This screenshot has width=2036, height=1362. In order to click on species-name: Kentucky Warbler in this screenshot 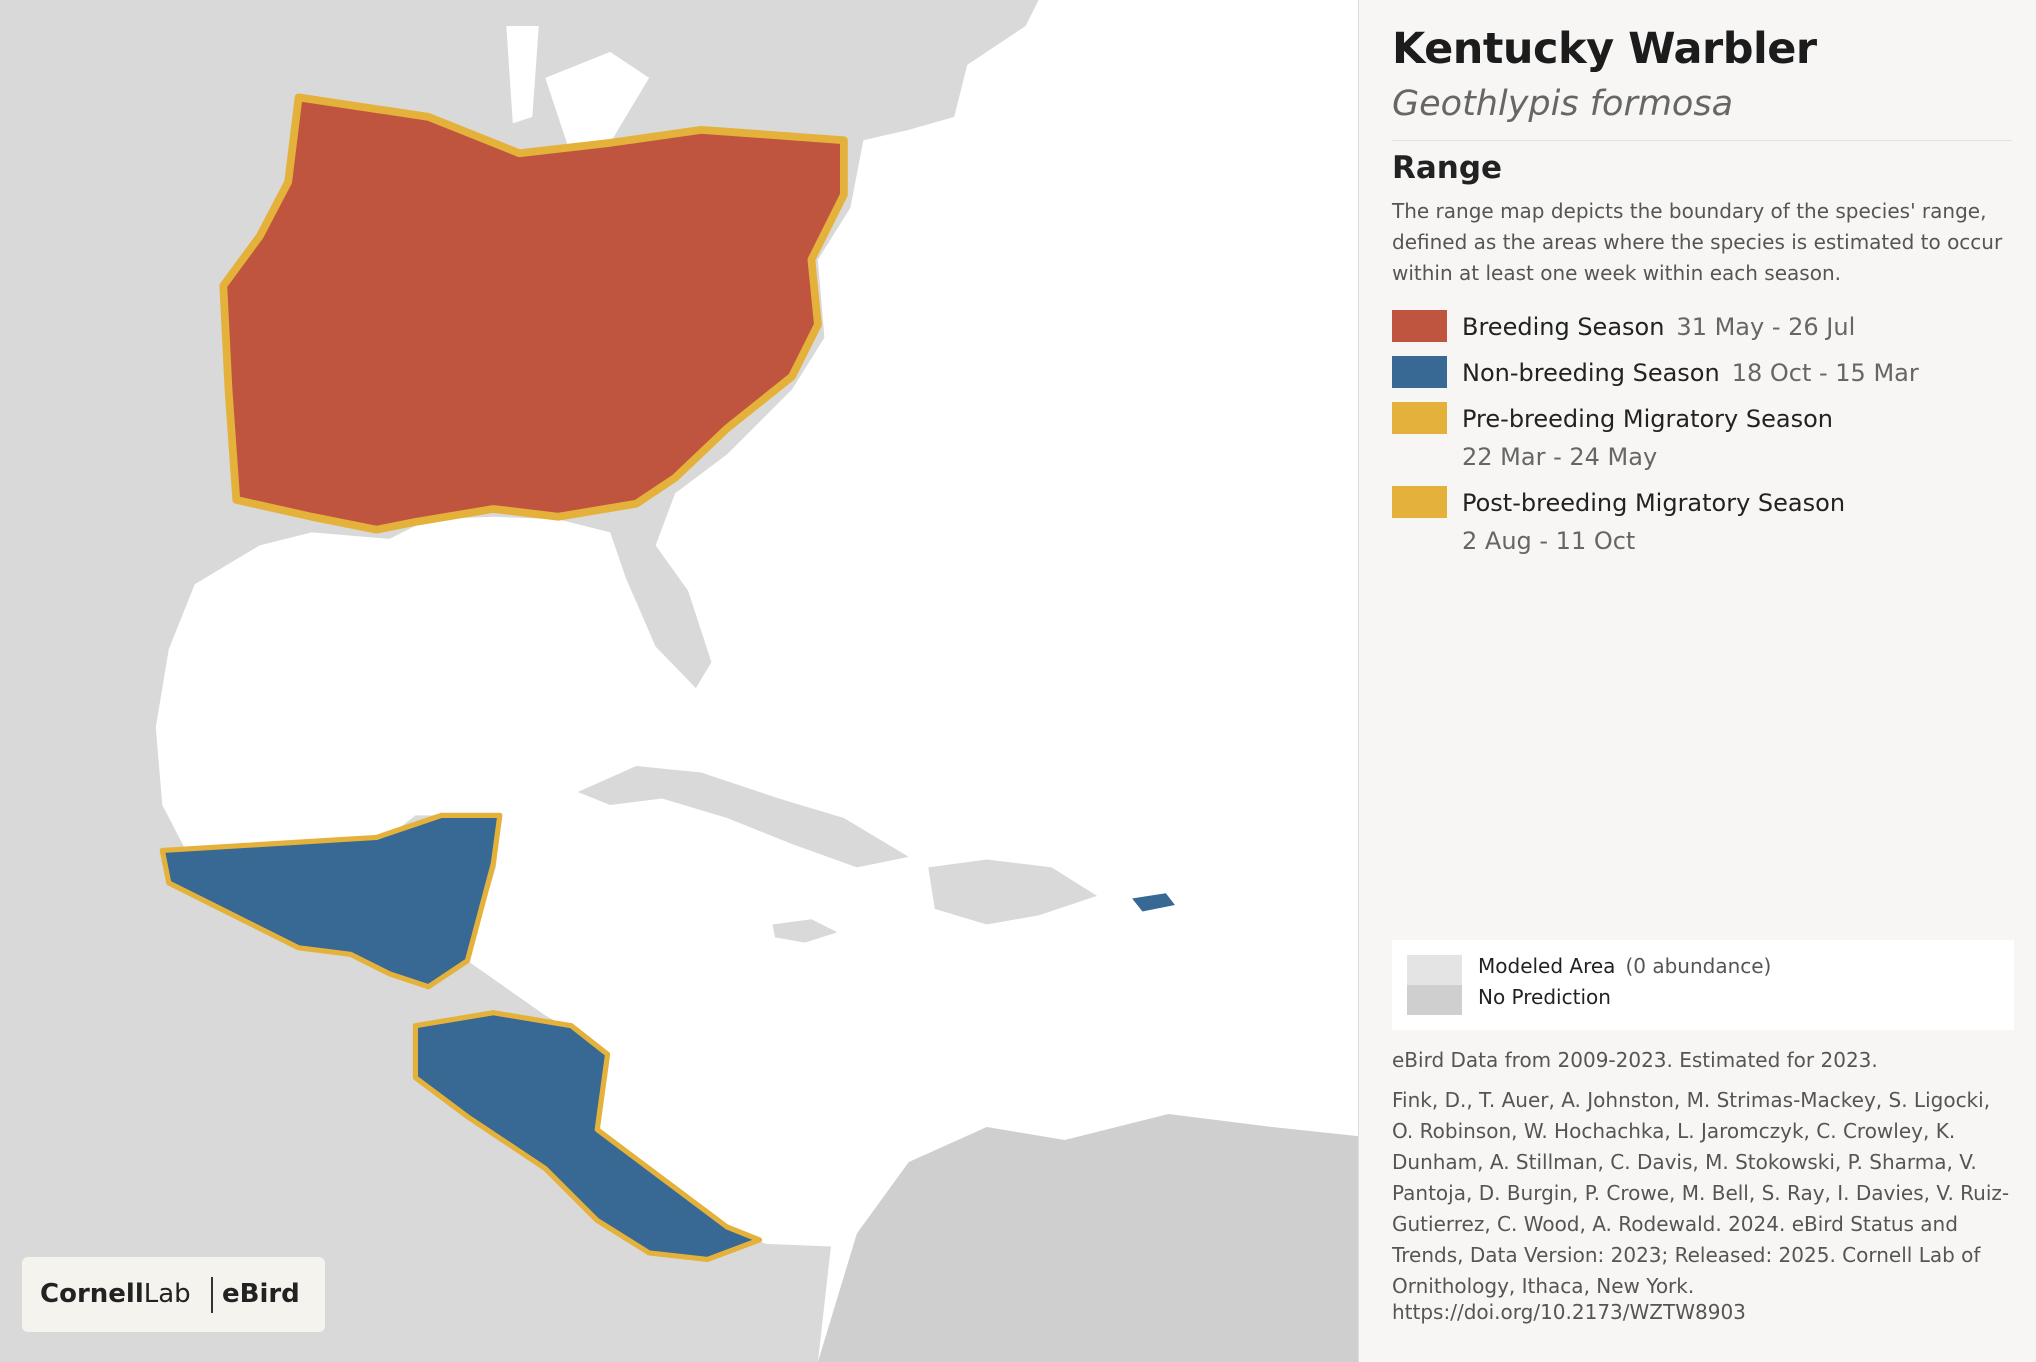, I will do `click(1604, 49)`.